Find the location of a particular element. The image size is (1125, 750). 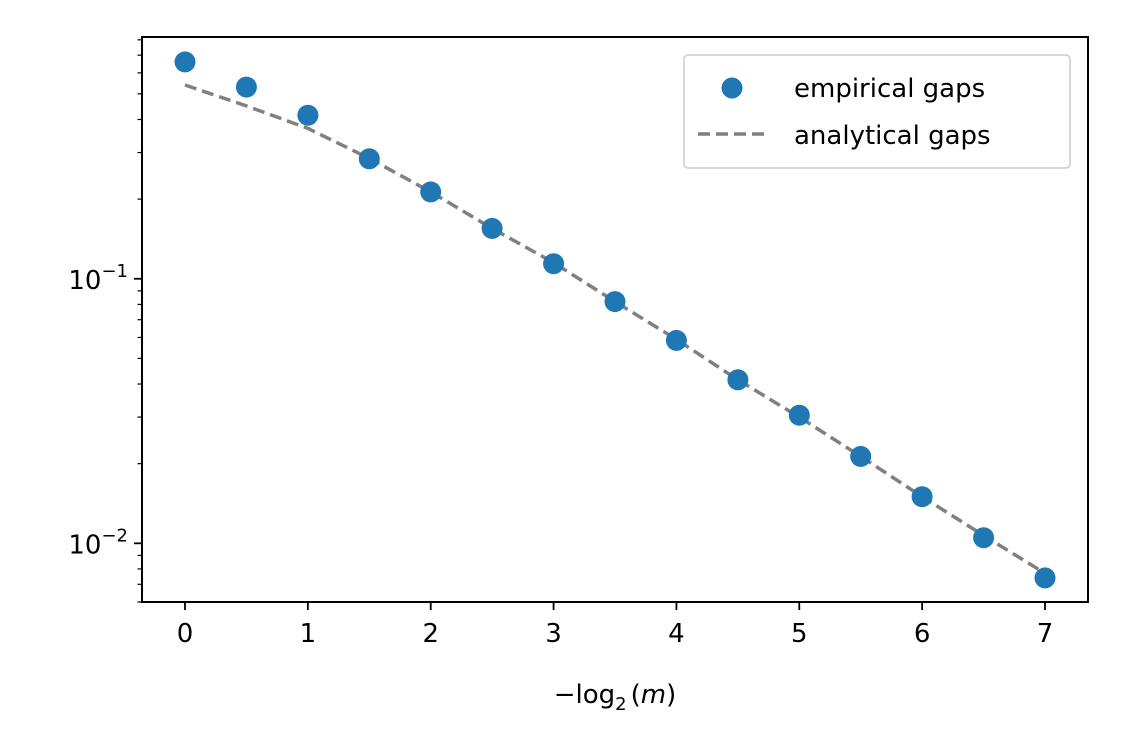

x-axis-label-subscript: 2 is located at coordinates (620, 704).